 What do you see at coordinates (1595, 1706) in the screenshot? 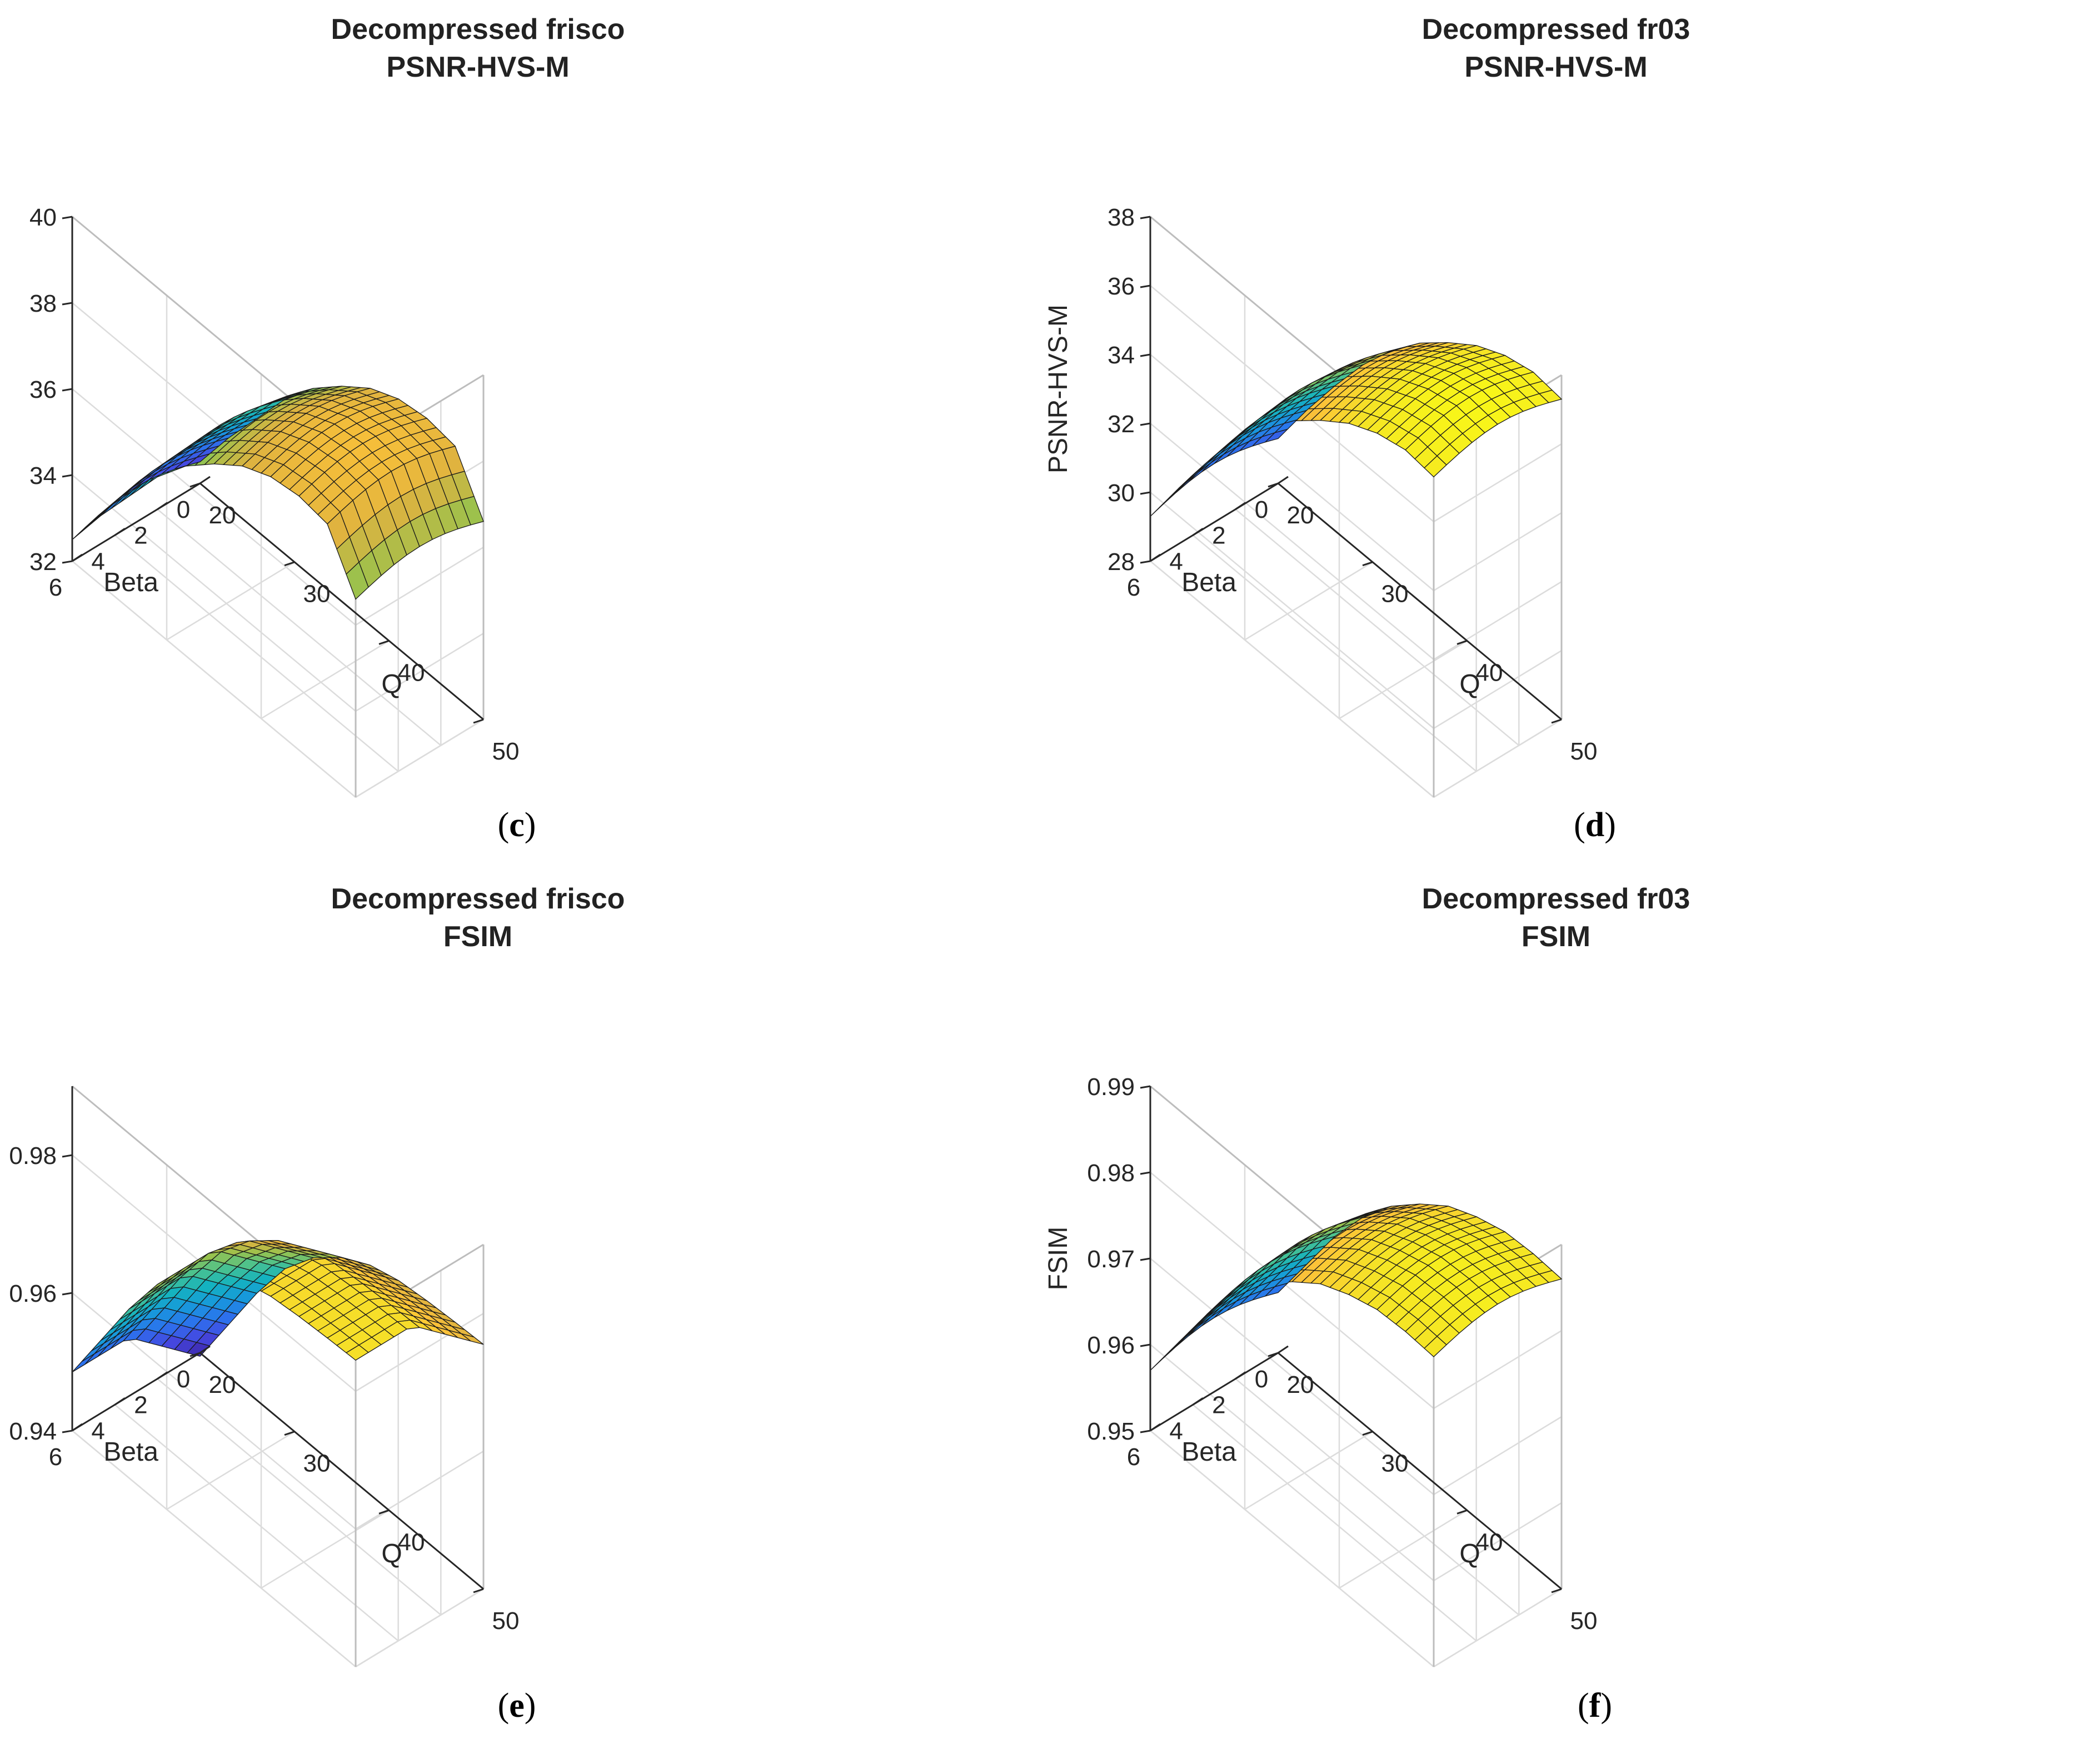
I see `panel-caption-f: (f)` at bounding box center [1595, 1706].